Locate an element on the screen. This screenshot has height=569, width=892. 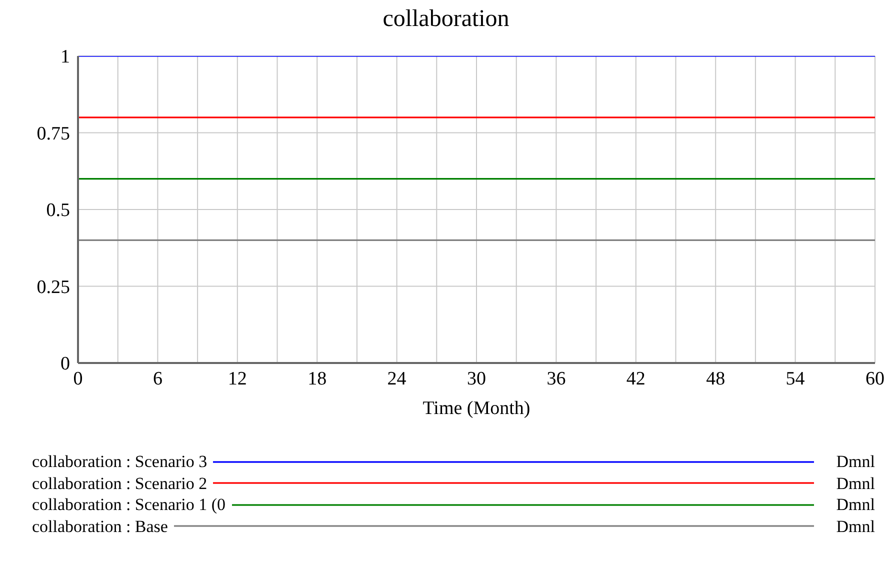
y-tick-label: 0.75 is located at coordinates (53, 133).